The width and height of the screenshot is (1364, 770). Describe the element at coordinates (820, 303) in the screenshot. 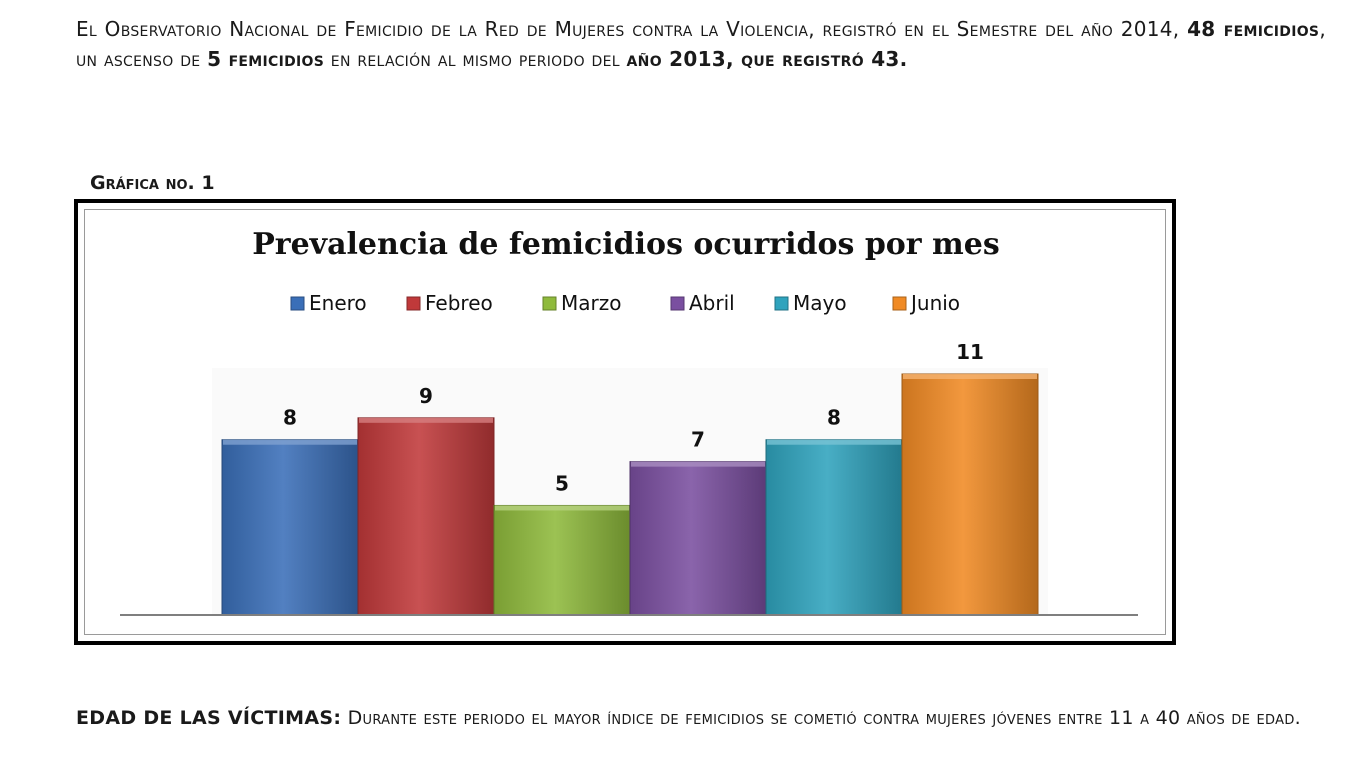

I see `legend-label: Mayo` at that location.